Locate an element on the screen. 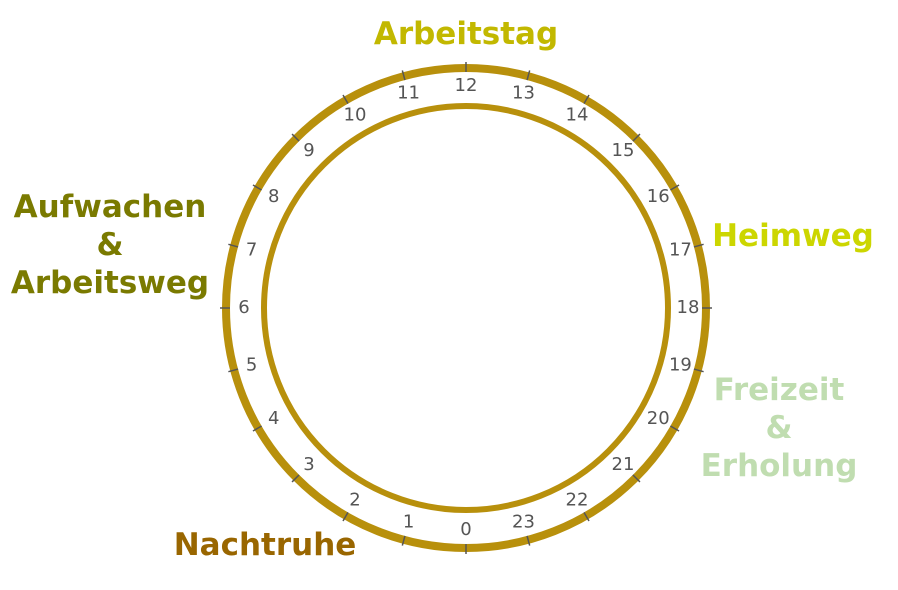 This screenshot has height=590, width=898. hour-label: 9 is located at coordinates (308, 150).